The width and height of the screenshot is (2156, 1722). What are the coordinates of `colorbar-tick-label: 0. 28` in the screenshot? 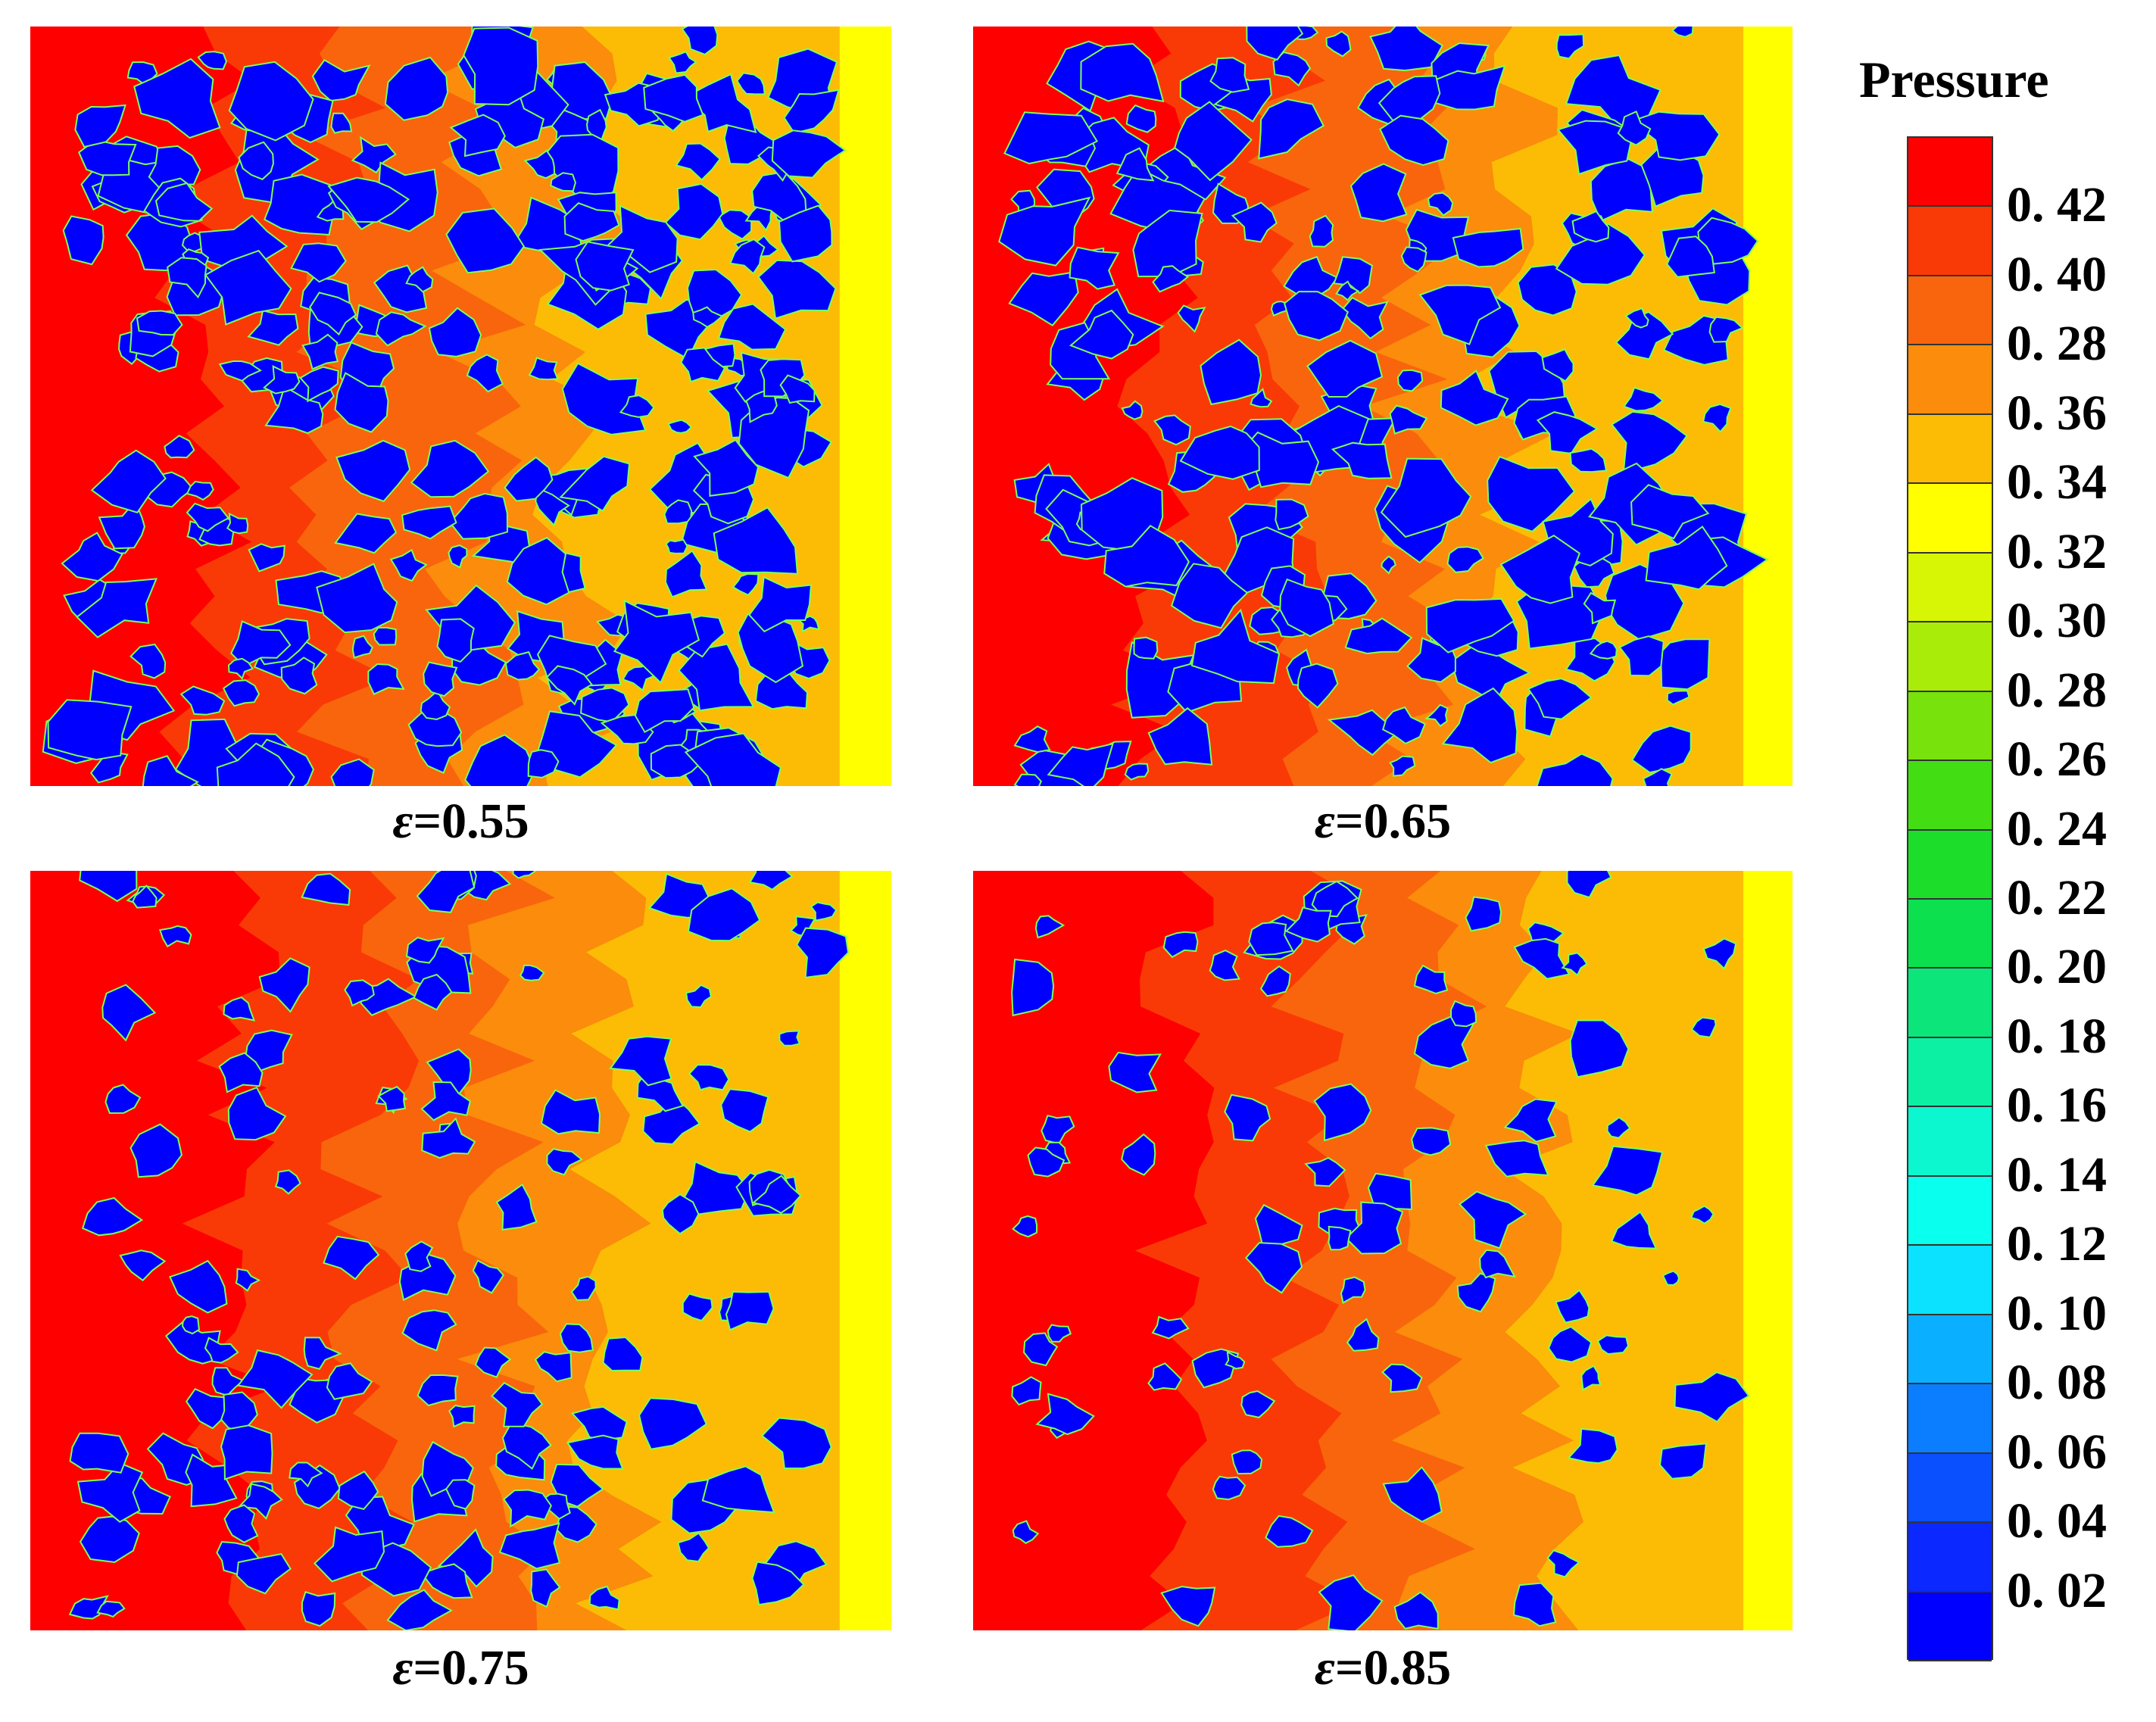 It's located at (2057, 690).